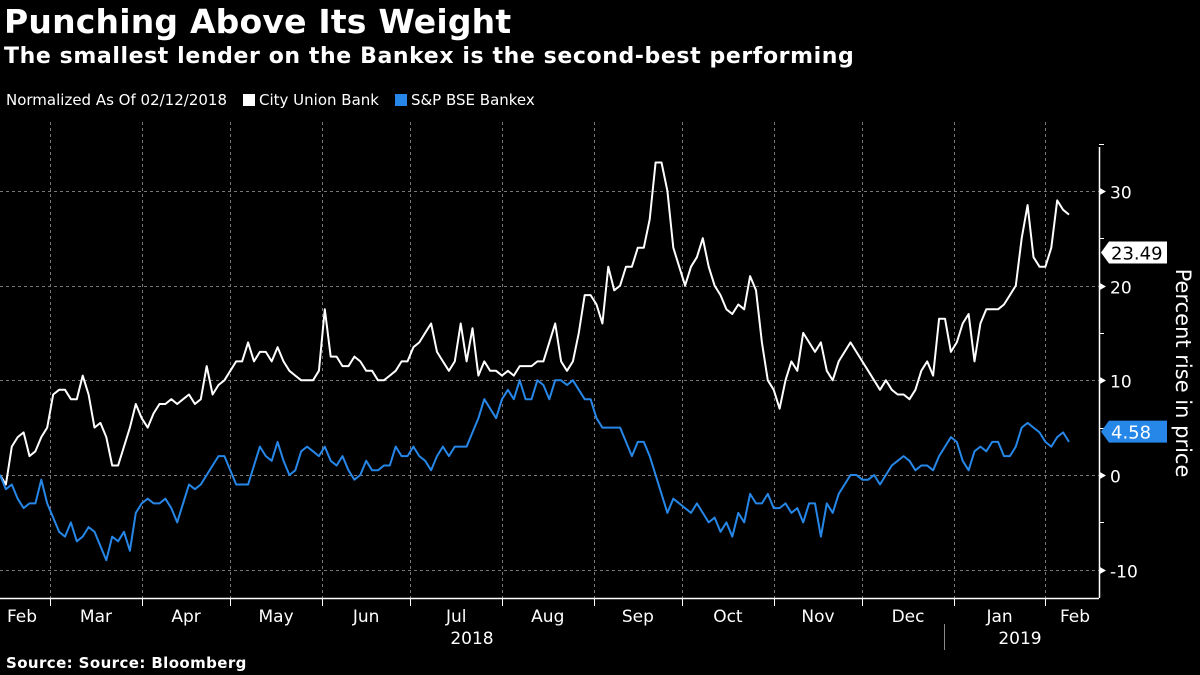 The image size is (1200, 675). Describe the element at coordinates (400, 100) in the screenshot. I see `legend-swatch-bse-bankex` at that location.